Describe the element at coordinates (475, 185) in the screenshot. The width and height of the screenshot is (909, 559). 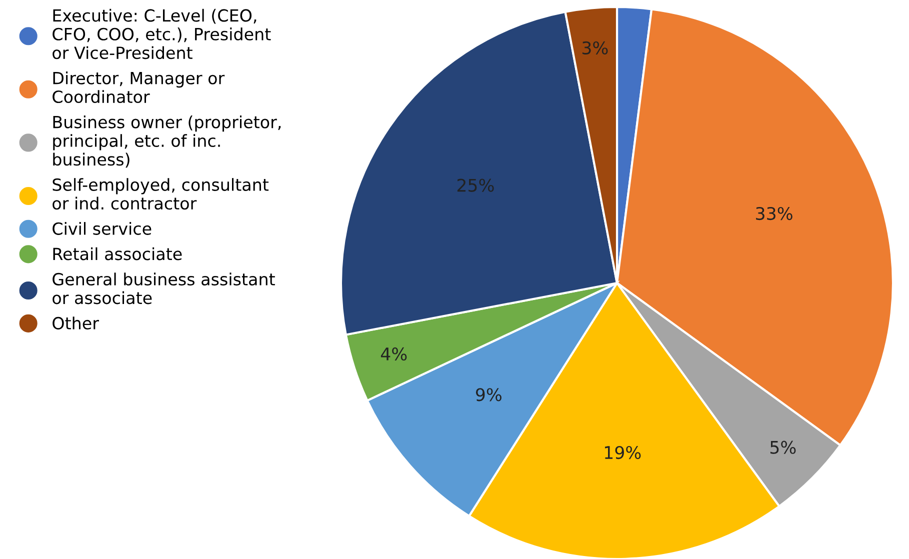
I see `data-label: 25%` at that location.